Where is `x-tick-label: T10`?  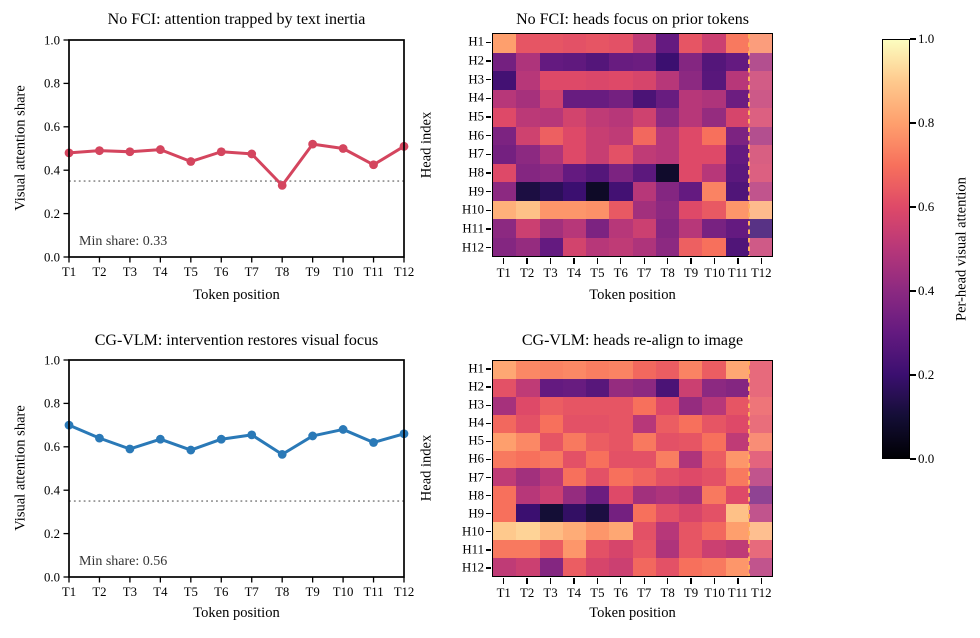 x-tick-label: T10 is located at coordinates (343, 272).